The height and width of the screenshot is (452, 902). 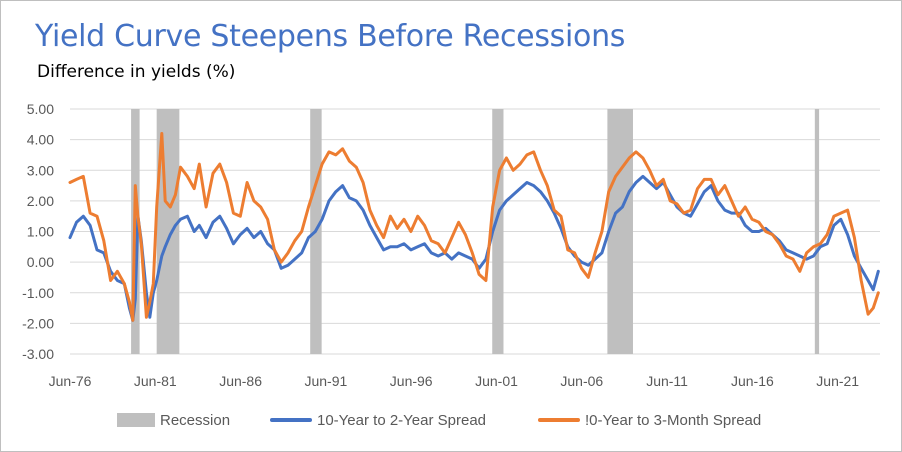 I want to click on y-tick-label: 1.00, so click(x=40, y=232).